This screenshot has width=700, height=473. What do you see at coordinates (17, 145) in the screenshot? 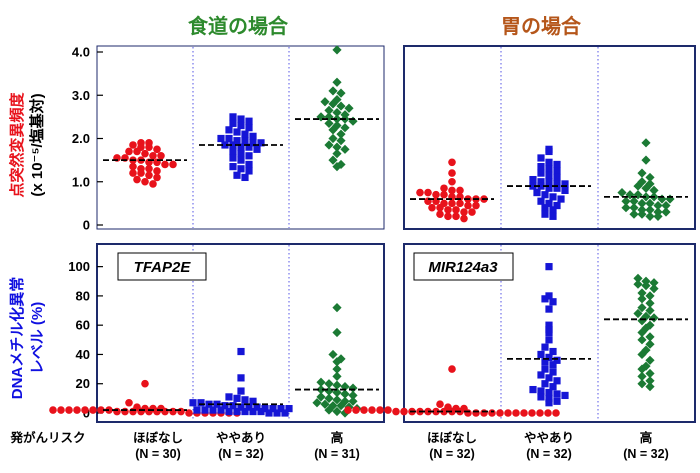
I see `y-axis-title-top: 点突然変異頻度` at bounding box center [17, 145].